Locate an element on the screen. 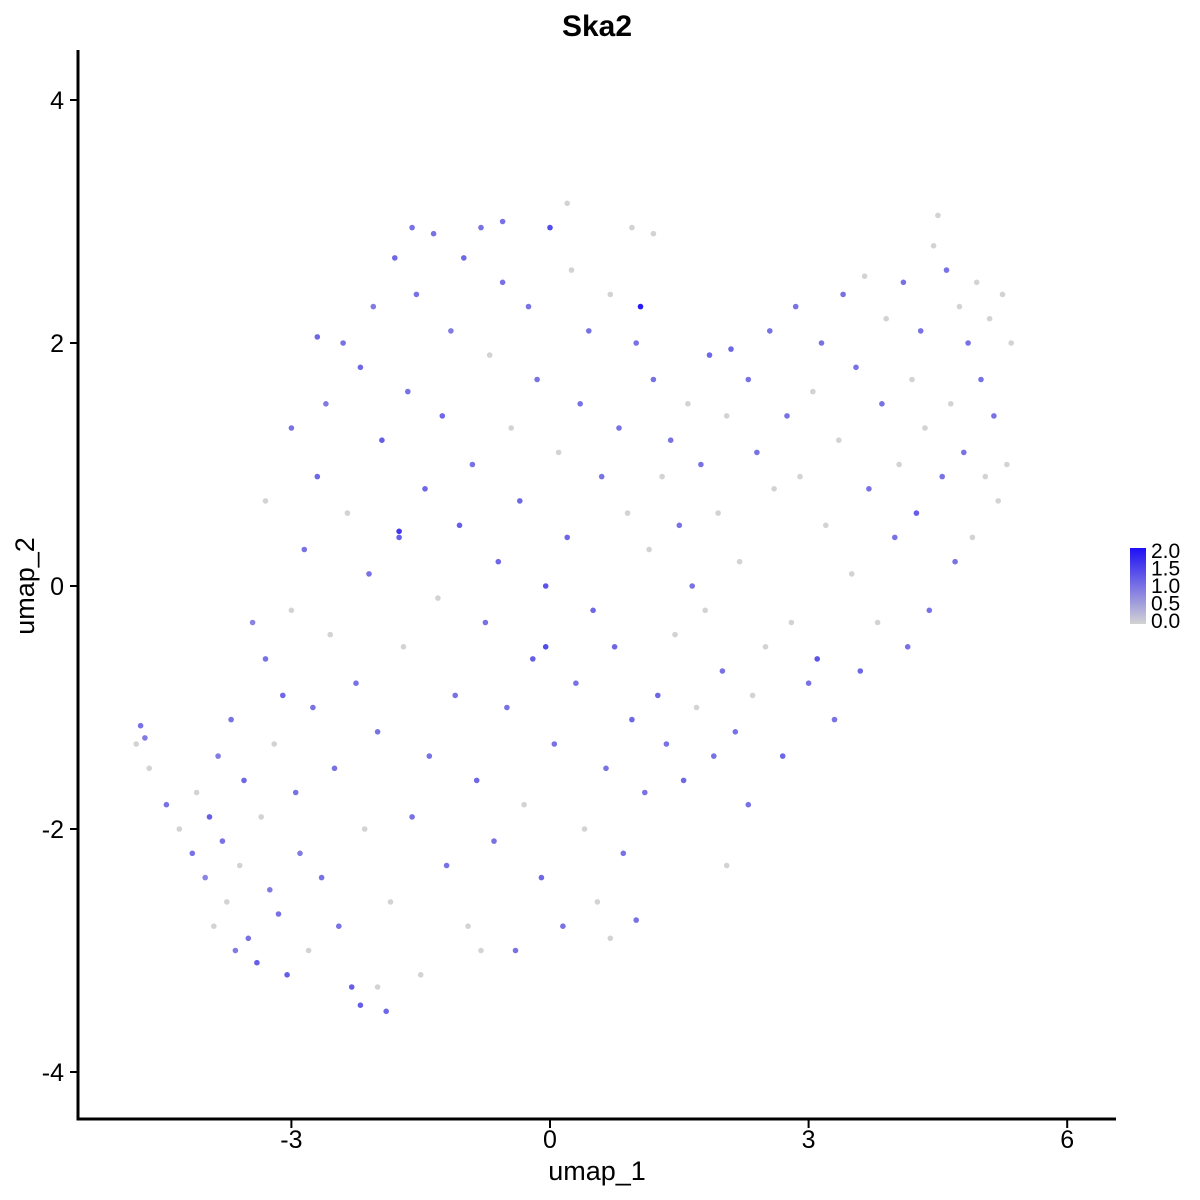  y-axis-ticks: -4 -2 0 2 4 is located at coordinates (60, 587).